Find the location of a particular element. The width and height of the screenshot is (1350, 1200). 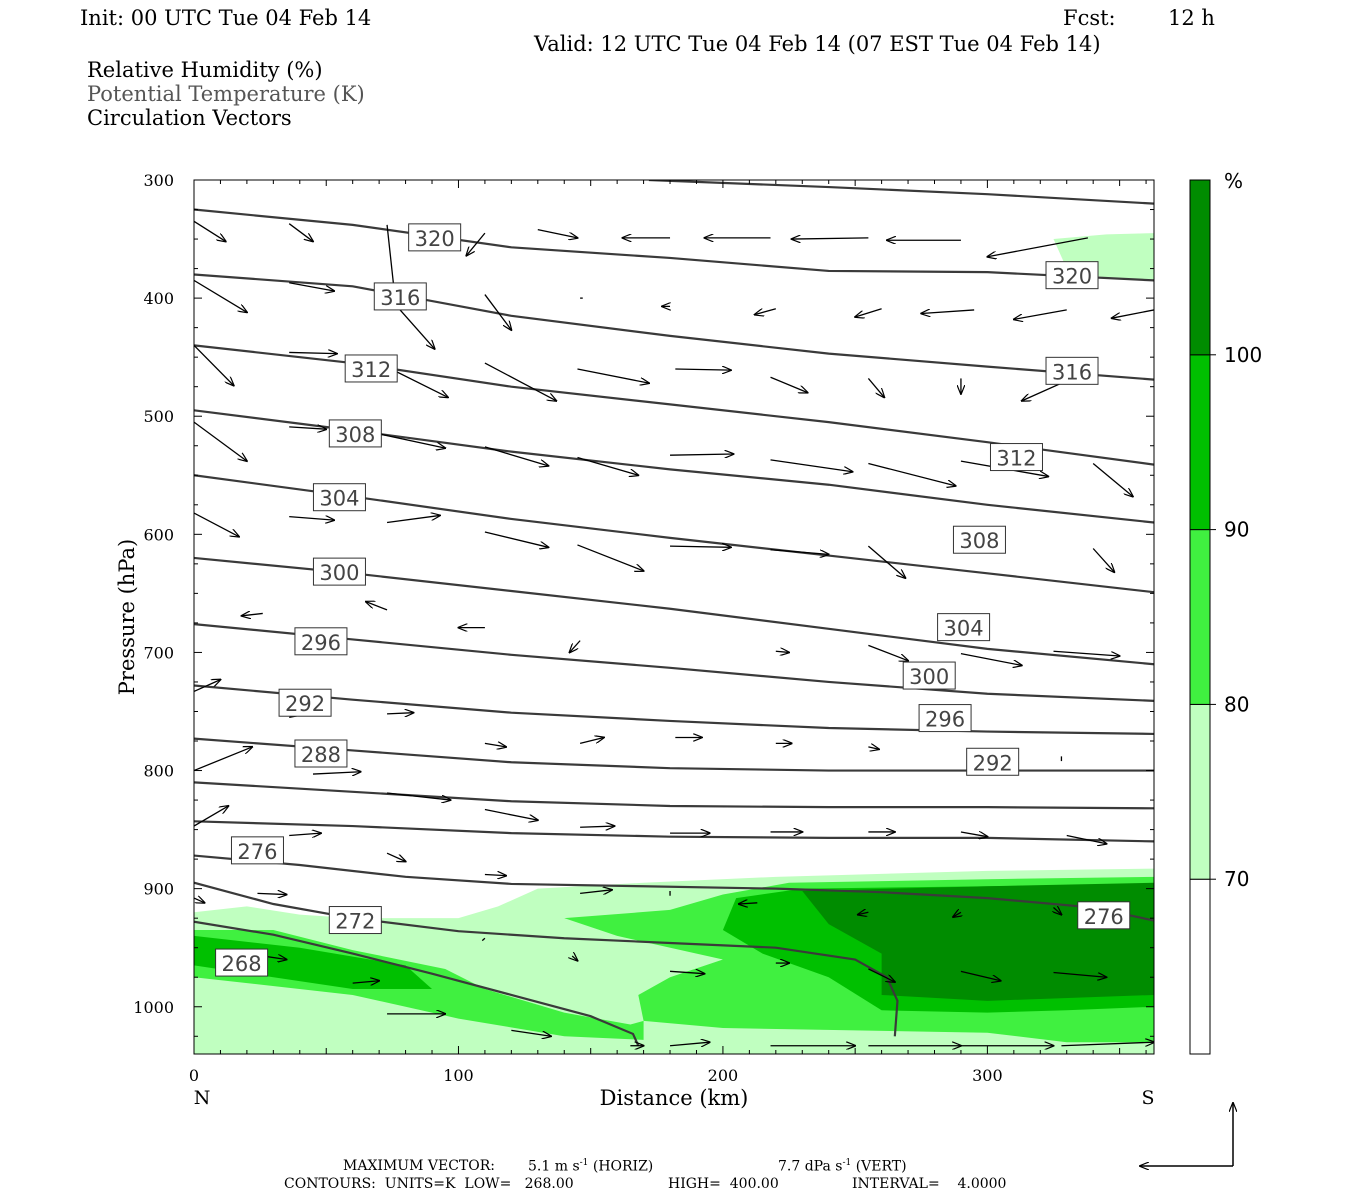

x-end-label-right: S is located at coordinates (1147, 1098).